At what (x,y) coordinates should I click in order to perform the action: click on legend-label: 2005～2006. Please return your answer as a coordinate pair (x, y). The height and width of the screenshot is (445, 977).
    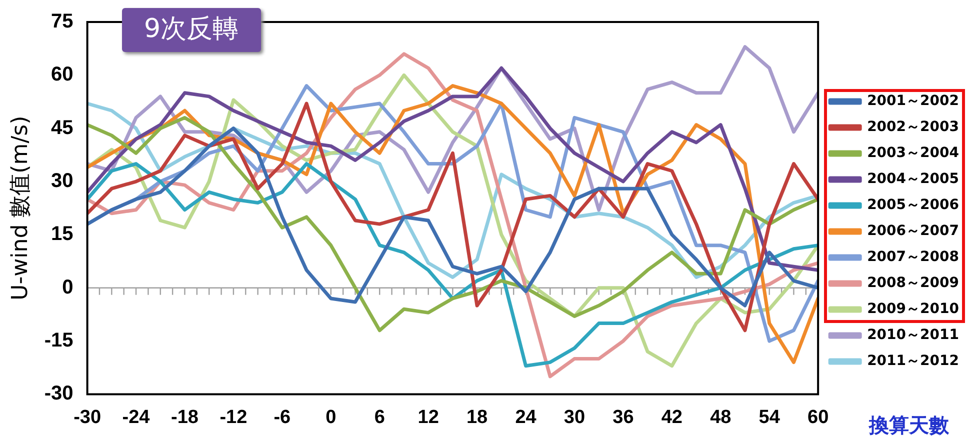
    Looking at the image, I should click on (913, 205).